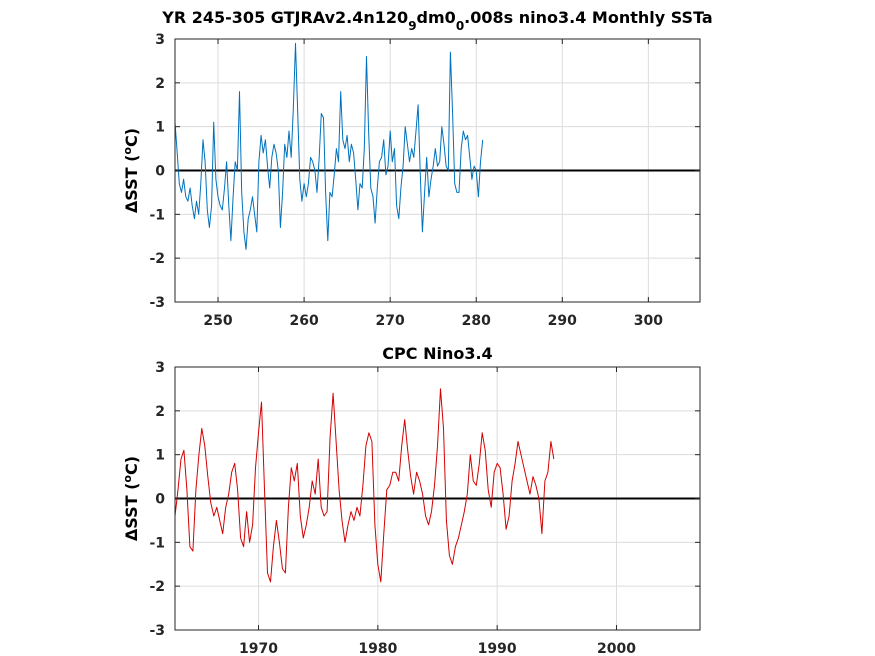  Describe the element at coordinates (390, 321) in the screenshot. I see `top-x-tick-label: 270` at that location.